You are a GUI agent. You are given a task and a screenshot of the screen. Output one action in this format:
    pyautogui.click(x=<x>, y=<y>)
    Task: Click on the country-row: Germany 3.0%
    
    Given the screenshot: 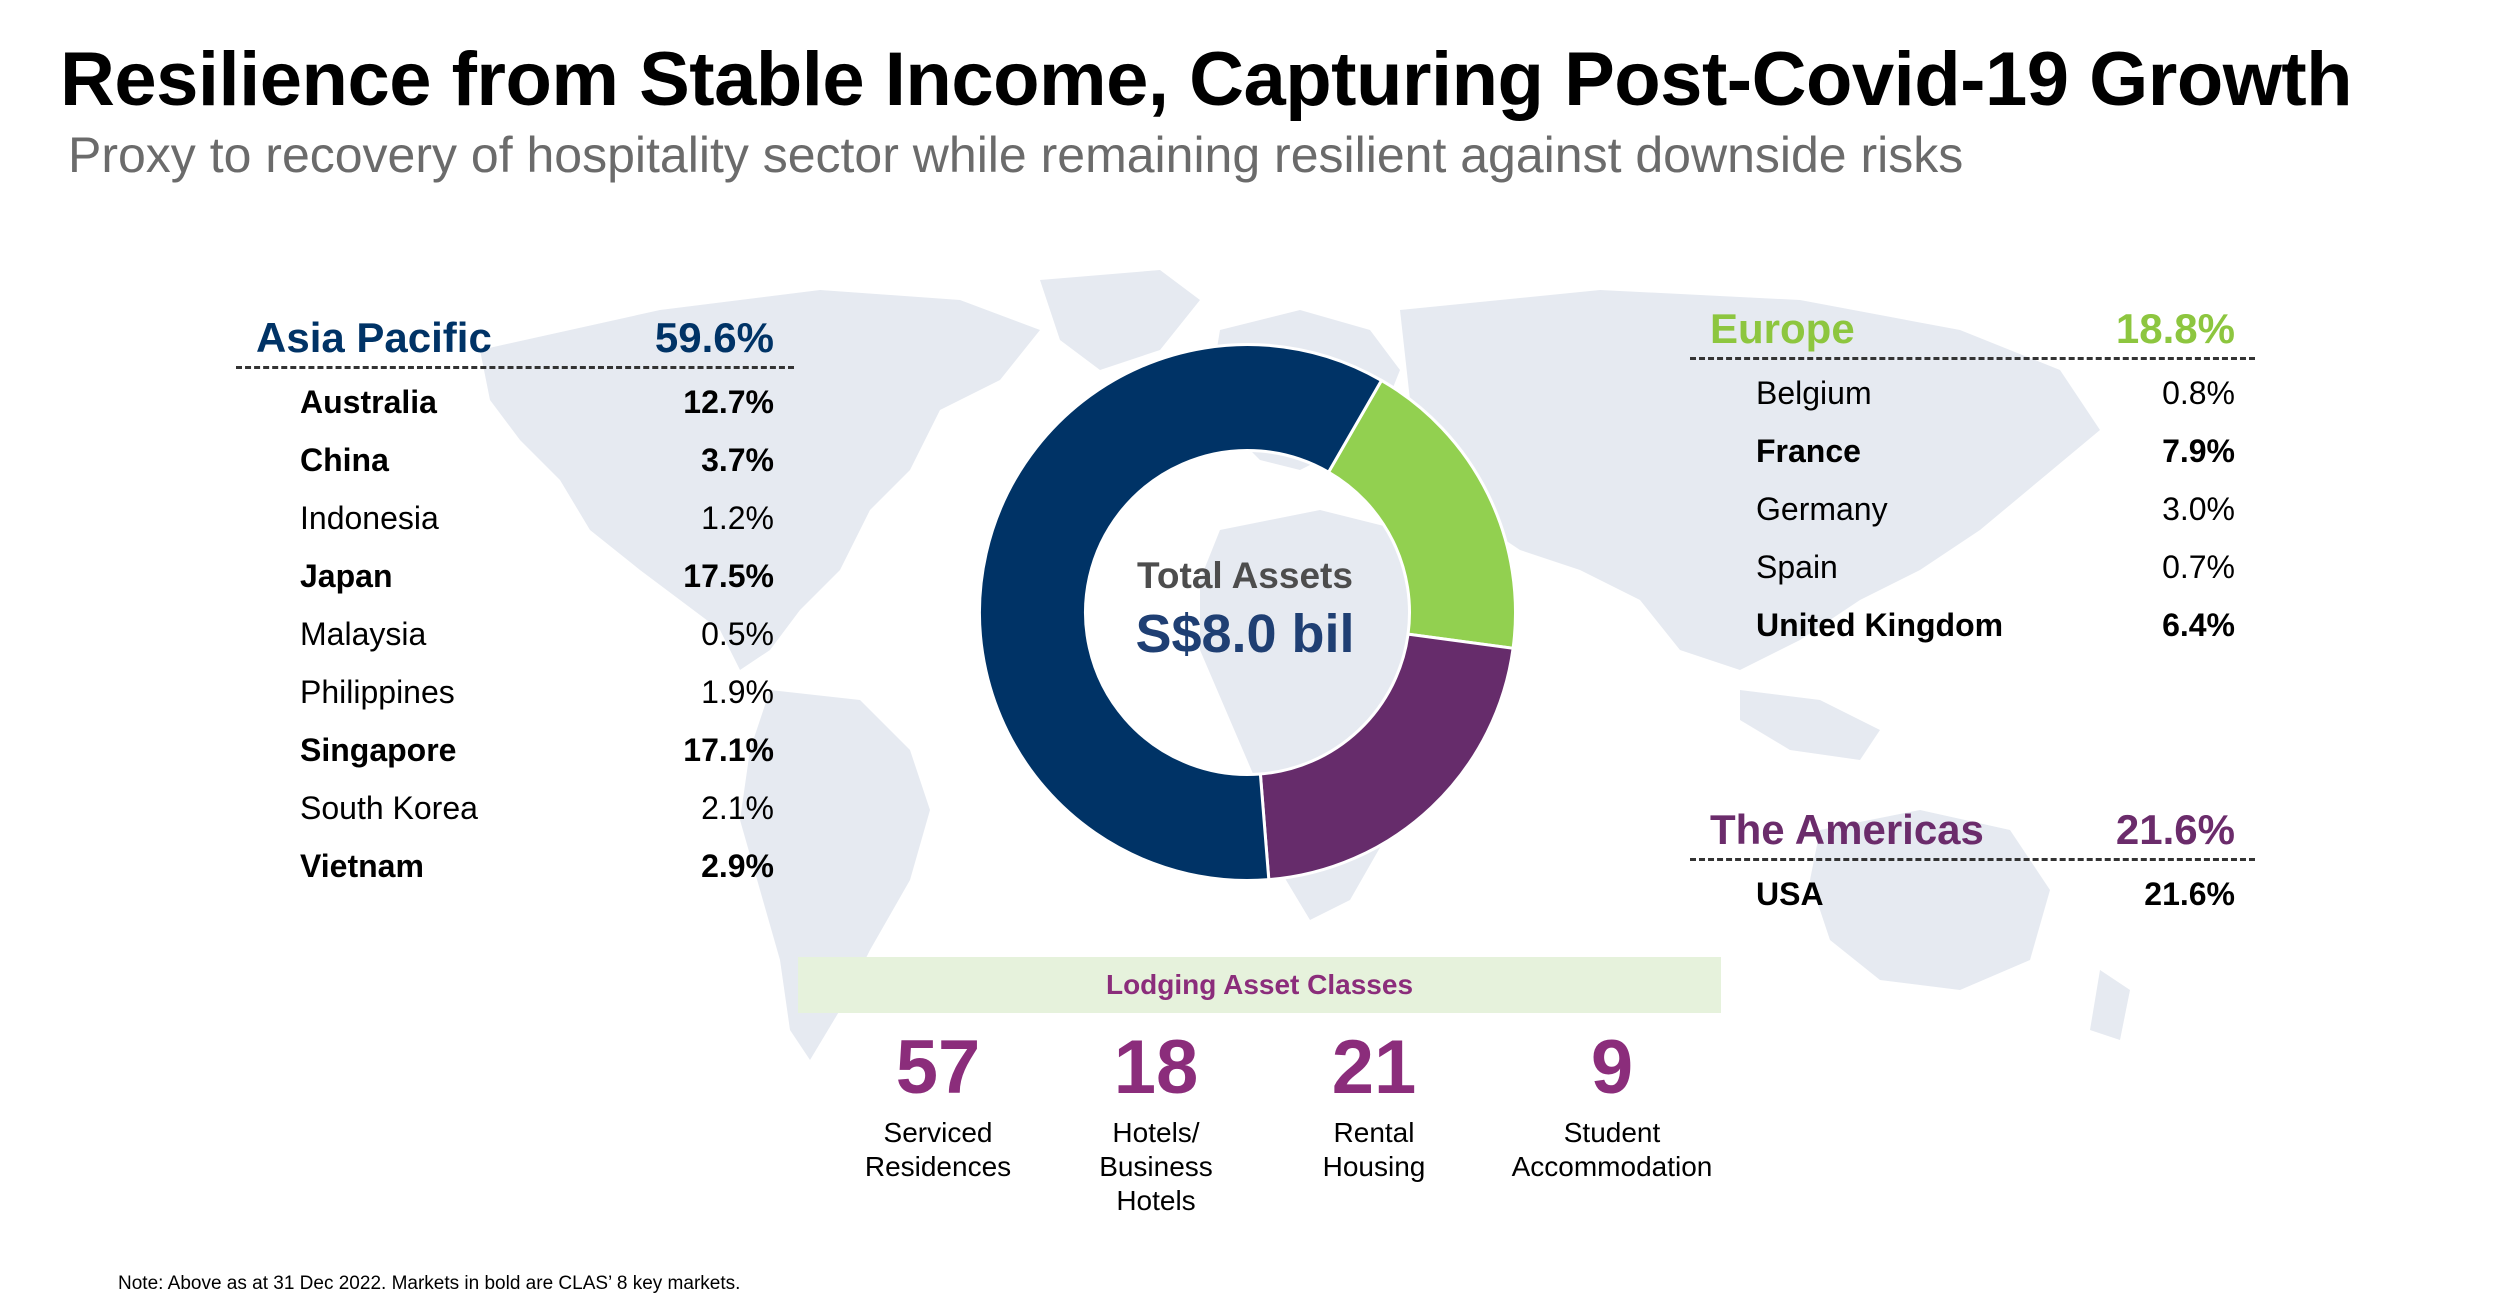 What is the action you would take?
    pyautogui.click(x=1972, y=509)
    